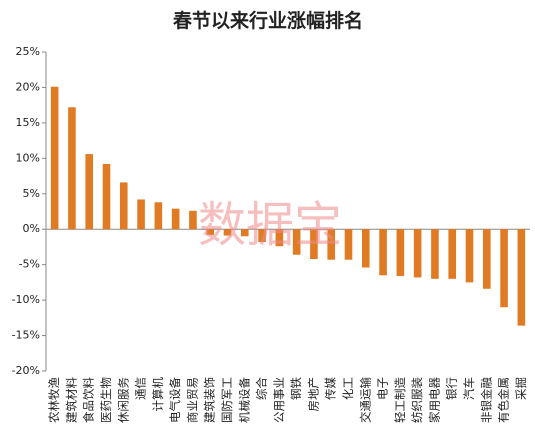  Describe the element at coordinates (89, 400) in the screenshot. I see `x-tick-label: 食品饮料` at that location.